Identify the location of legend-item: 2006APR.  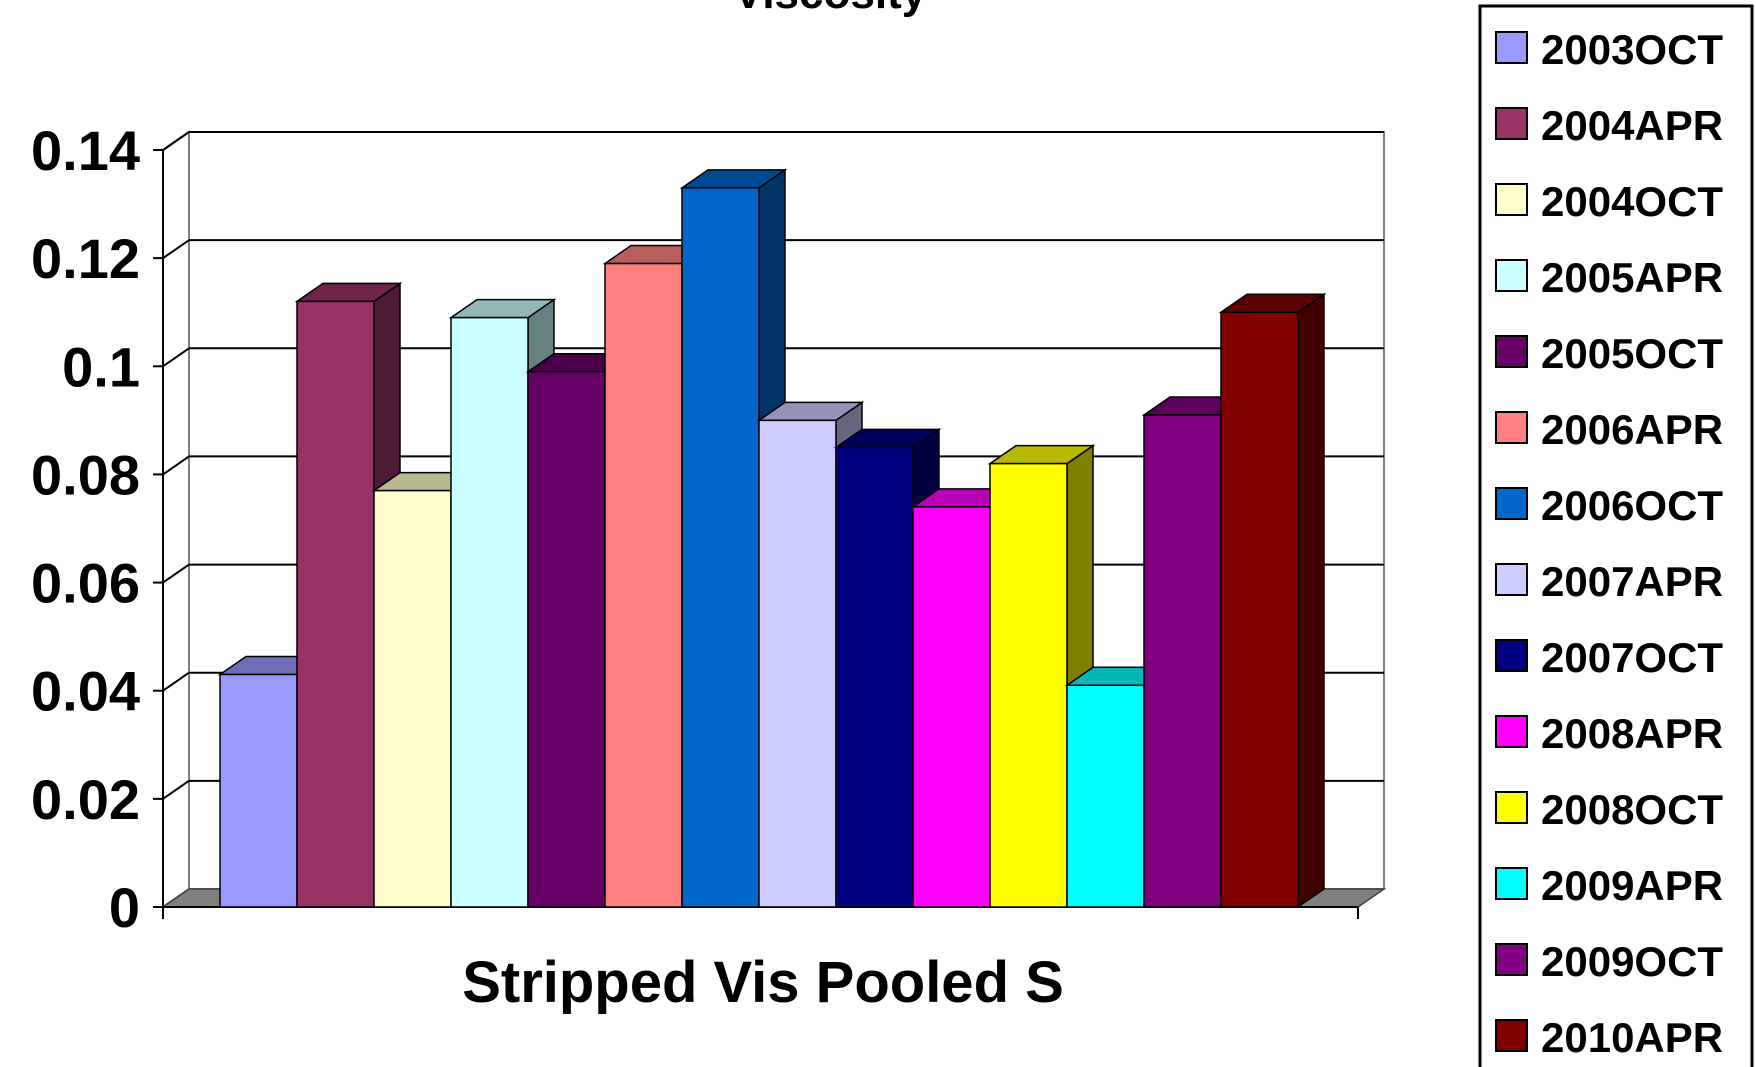
(1609, 429).